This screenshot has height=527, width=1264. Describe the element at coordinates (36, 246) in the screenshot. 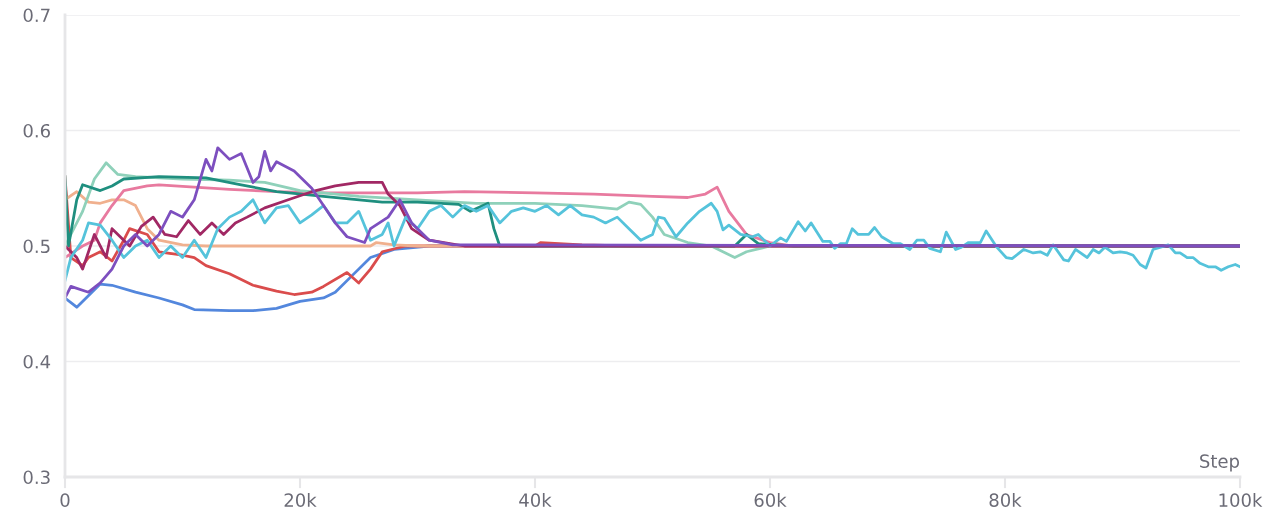

I see `y-tick-label: 0.5` at that location.